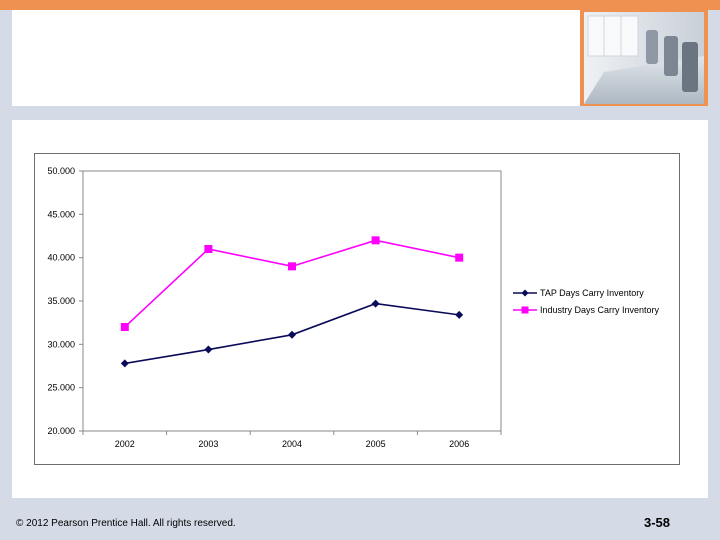 This screenshot has width=720, height=540. I want to click on y-tick-label: 40.000, so click(61, 258).